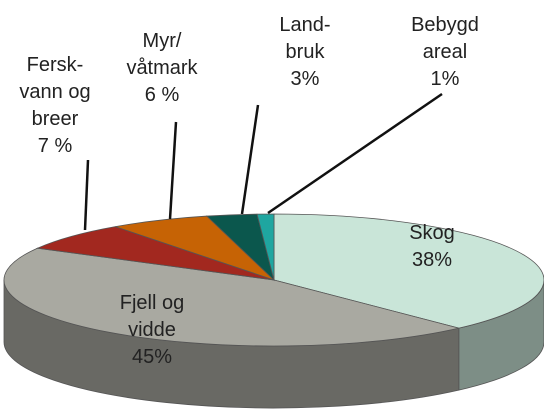 The height and width of the screenshot is (412, 544). I want to click on value-label: 3%, so click(305, 79).